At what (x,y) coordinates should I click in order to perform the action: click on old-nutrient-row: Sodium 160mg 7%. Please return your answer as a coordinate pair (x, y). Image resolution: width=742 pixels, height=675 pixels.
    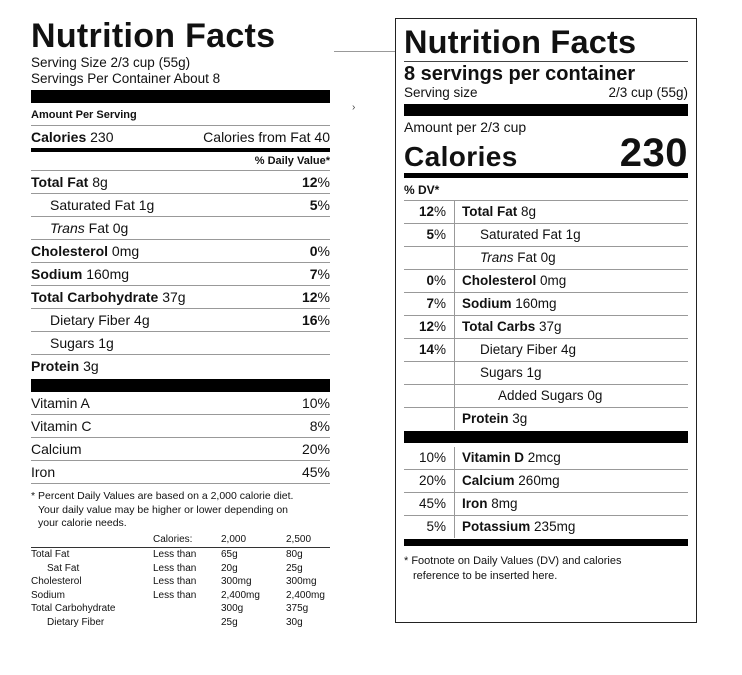
    Looking at the image, I should click on (180, 273).